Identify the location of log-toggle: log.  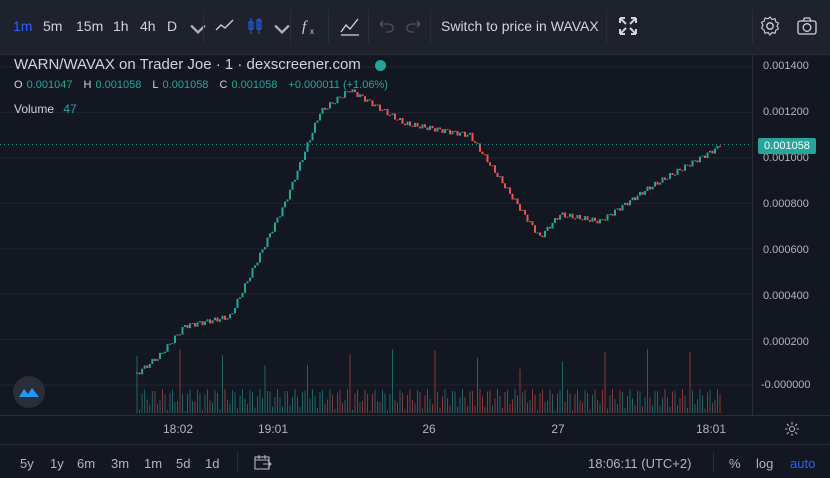
(765, 463).